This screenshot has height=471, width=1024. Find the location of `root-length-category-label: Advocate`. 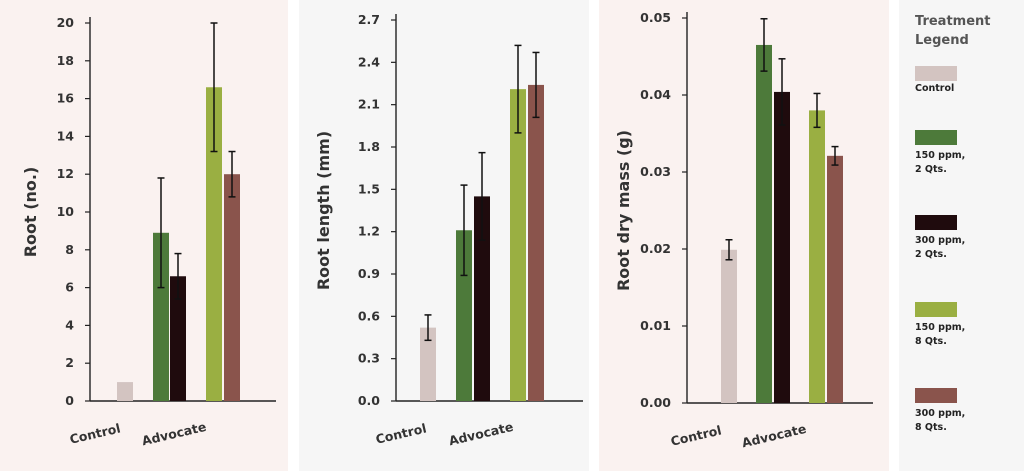

root-length-category-label: Advocate is located at coordinates (480, 433).